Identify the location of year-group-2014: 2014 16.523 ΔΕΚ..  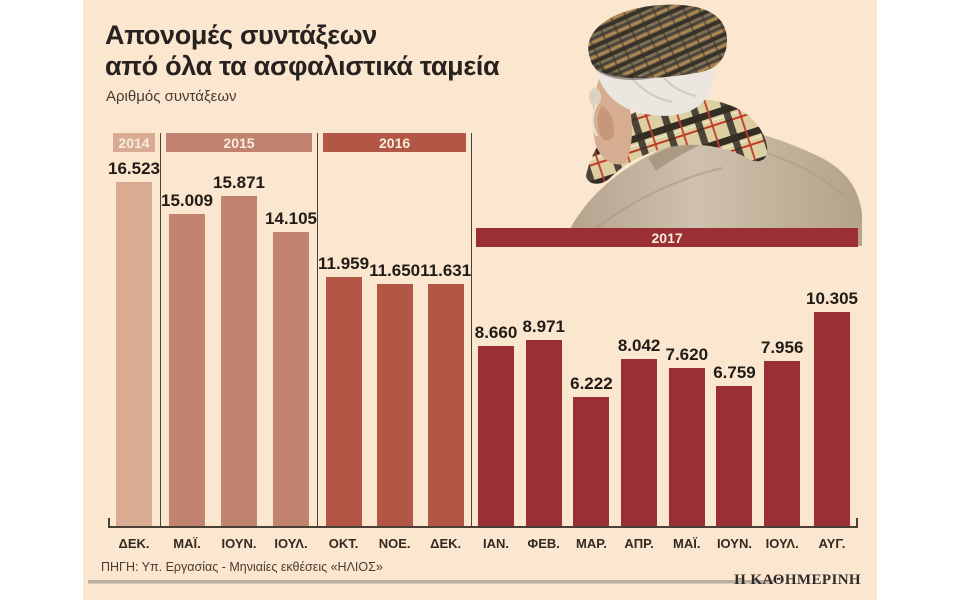
(134, 342).